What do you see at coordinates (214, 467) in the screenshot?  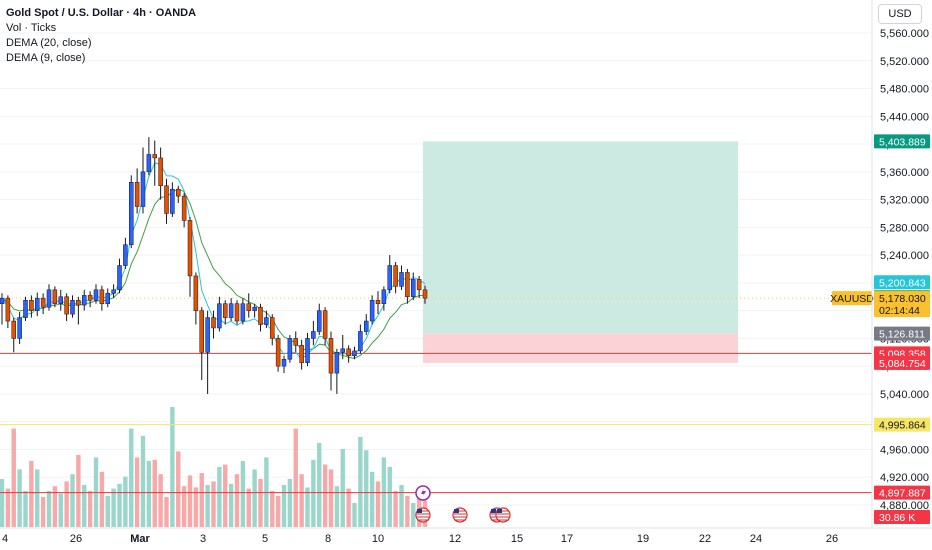 I see `volume-bars` at bounding box center [214, 467].